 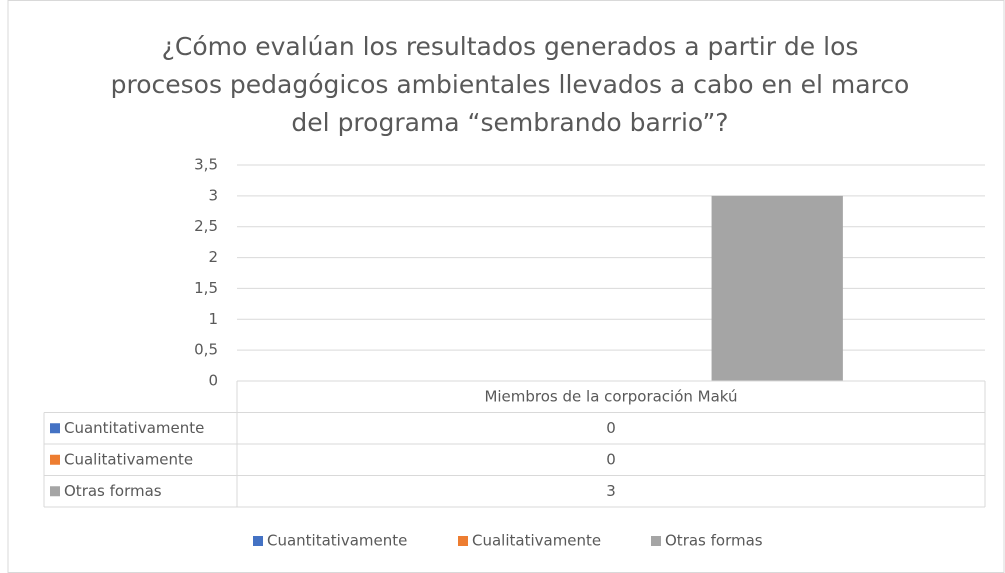 What do you see at coordinates (206, 350) in the screenshot?
I see `y-tick-label: 0,5` at bounding box center [206, 350].